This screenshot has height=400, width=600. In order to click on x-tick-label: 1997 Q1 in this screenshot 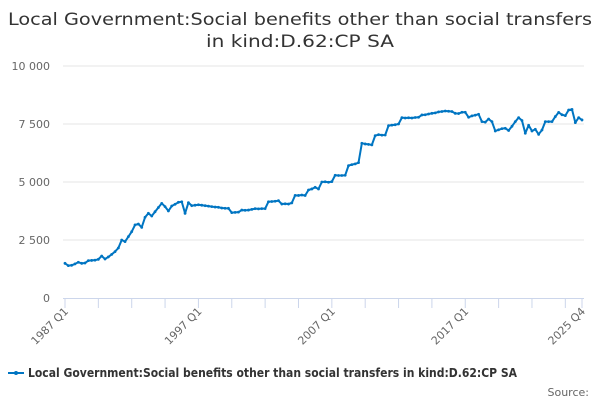, I will do `click(183, 326)`.